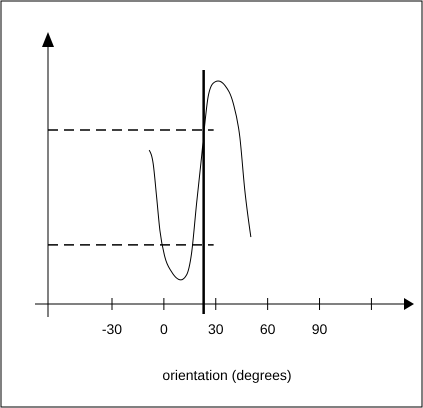 This screenshot has height=408, width=423. Describe the element at coordinates (164, 329) in the screenshot. I see `x-tick-label: 0` at that location.